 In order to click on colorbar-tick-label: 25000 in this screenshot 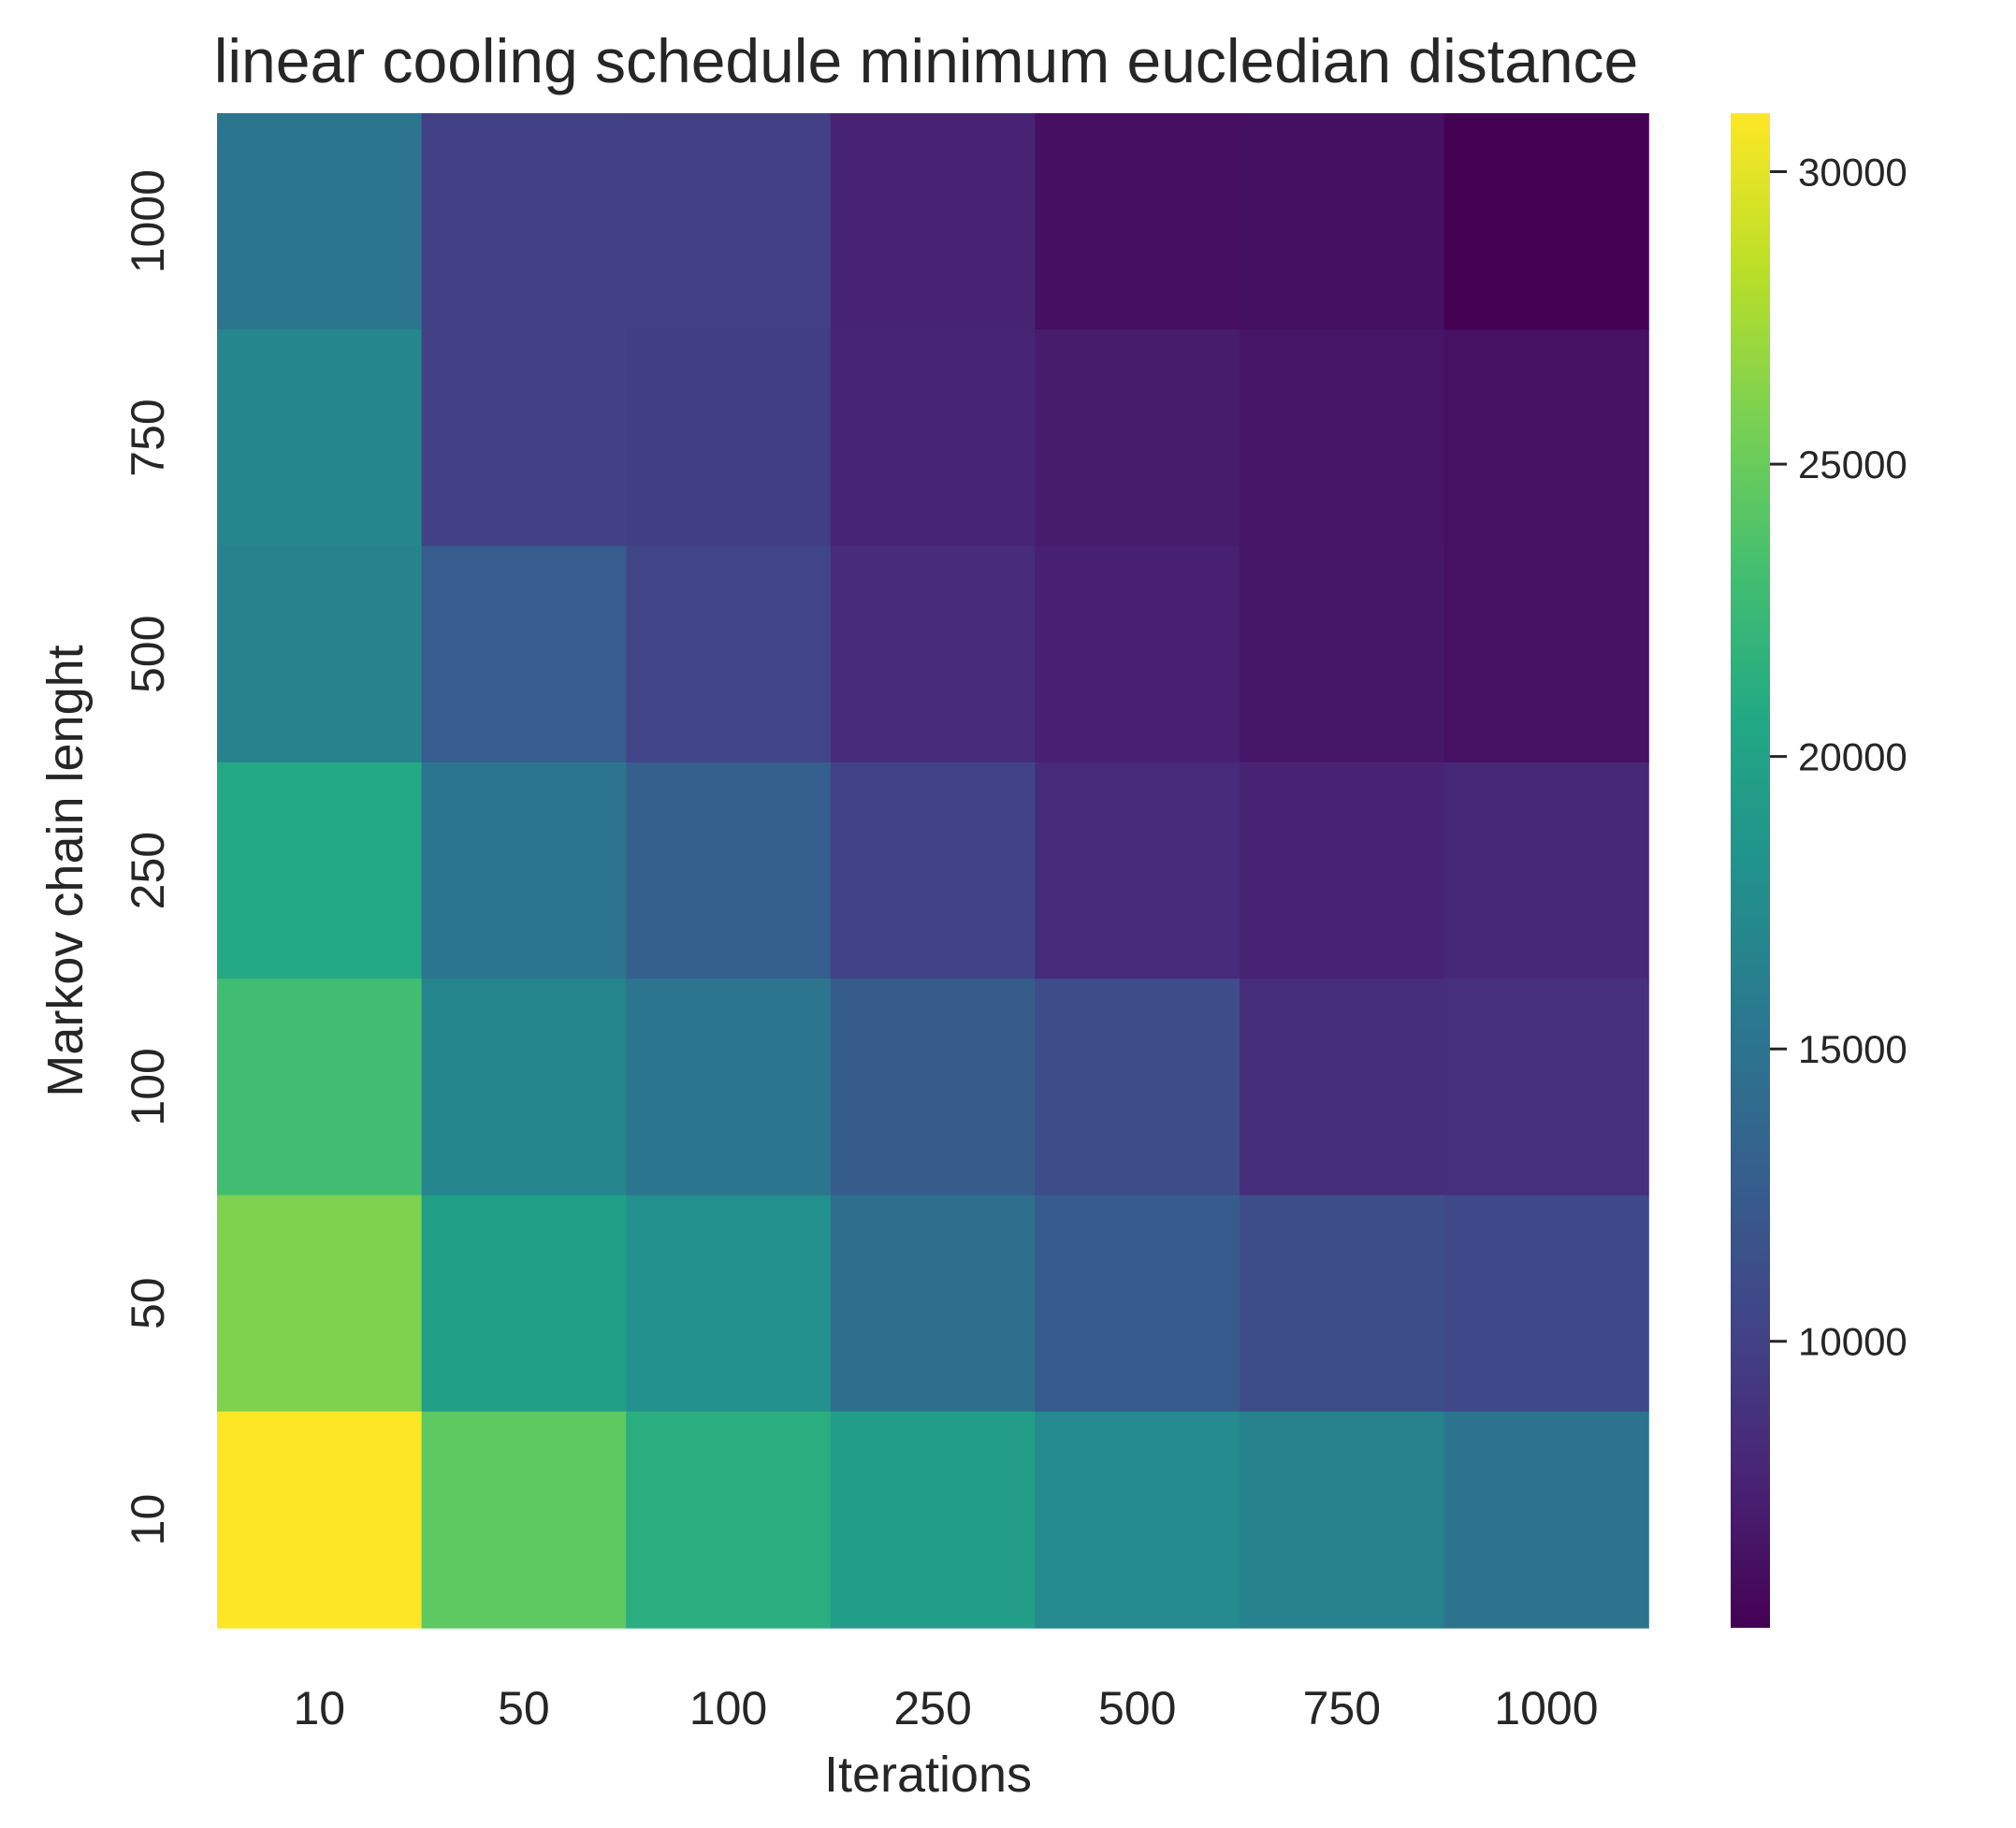, I will do `click(1853, 464)`.